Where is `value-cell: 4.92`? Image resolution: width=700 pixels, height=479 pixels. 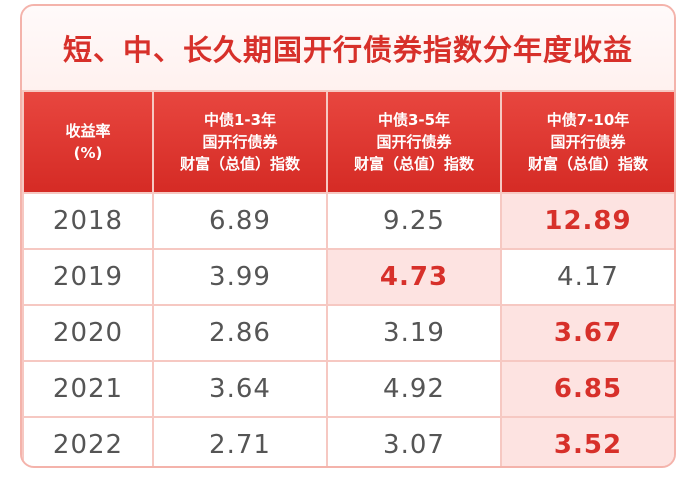
value-cell: 4.92 is located at coordinates (414, 389).